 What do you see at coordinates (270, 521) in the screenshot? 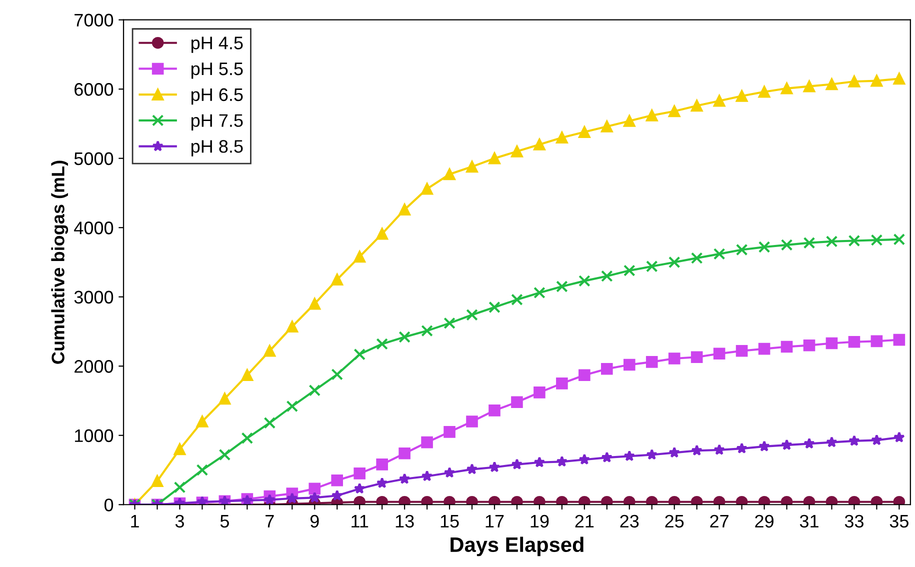
I see `x-tick-label: 7` at bounding box center [270, 521].